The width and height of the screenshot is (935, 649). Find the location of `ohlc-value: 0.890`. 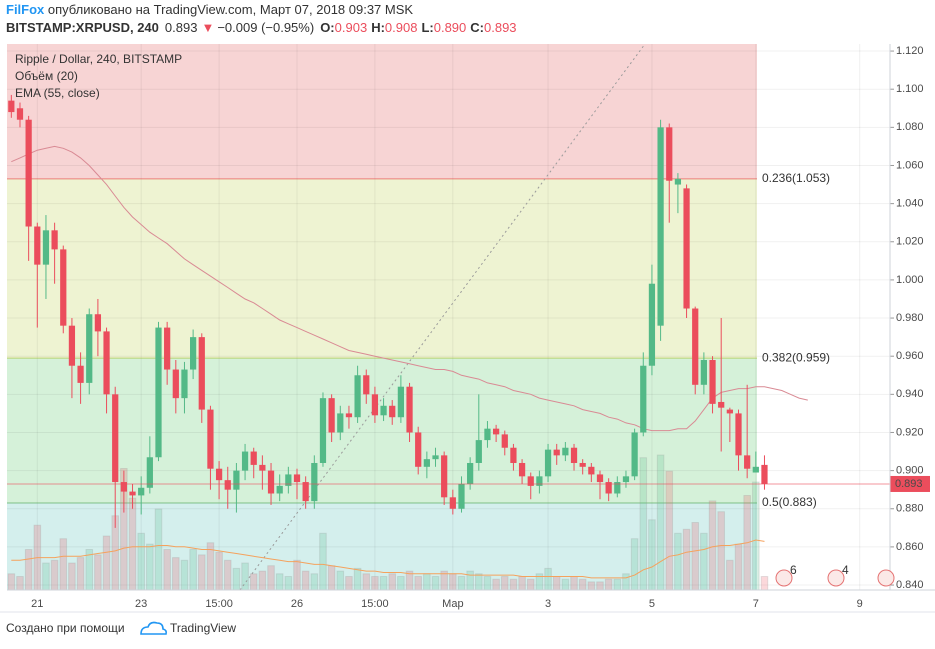

ohlc-value: 0.890 is located at coordinates (450, 27).